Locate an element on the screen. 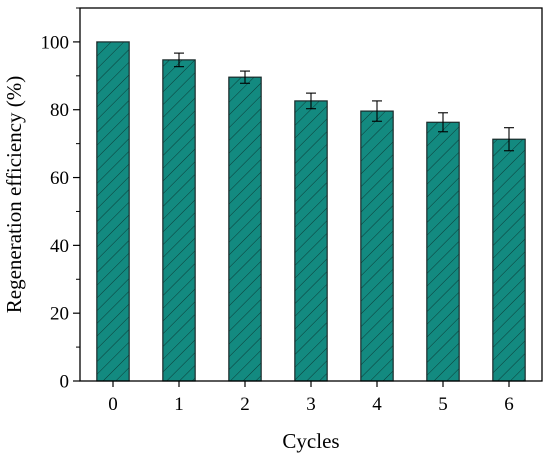 The height and width of the screenshot is (462, 550). y-tick-label-40: 40 is located at coordinates (59, 246).